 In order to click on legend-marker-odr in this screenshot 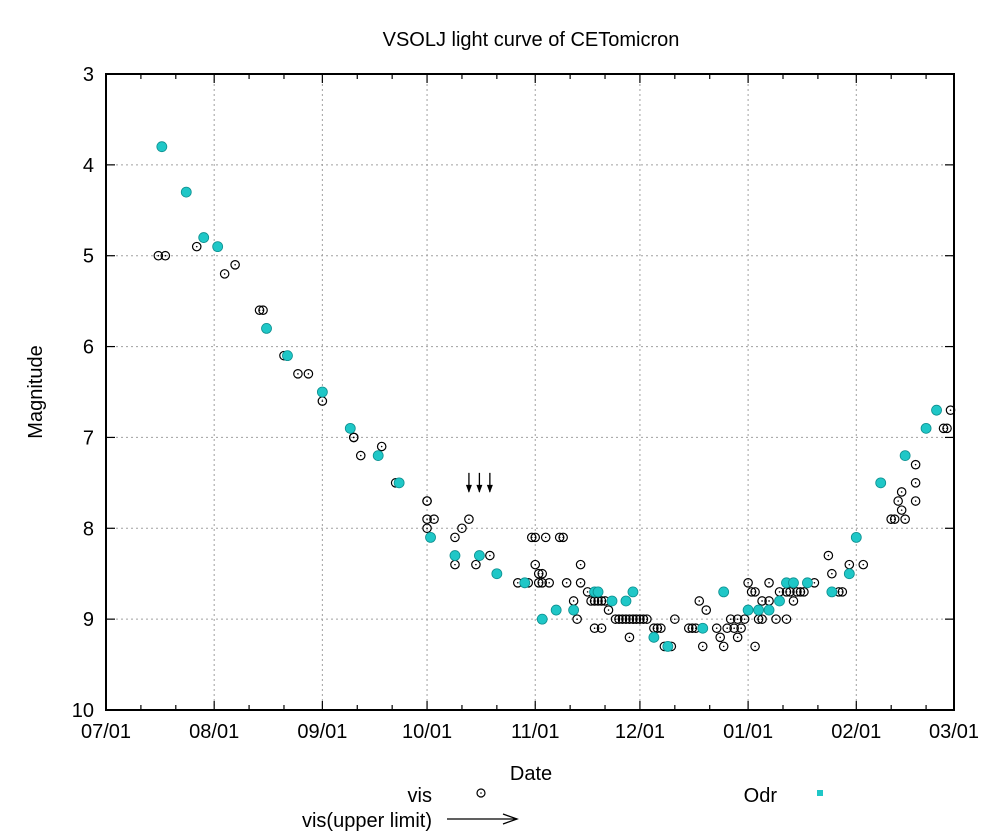, I will do `click(820, 793)`.